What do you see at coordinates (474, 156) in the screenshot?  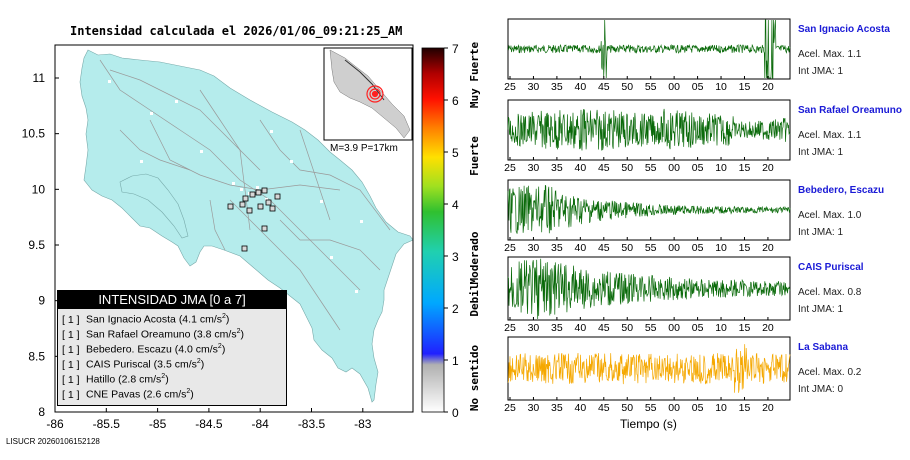 I see `colorbar-category: Fuerte` at bounding box center [474, 156].